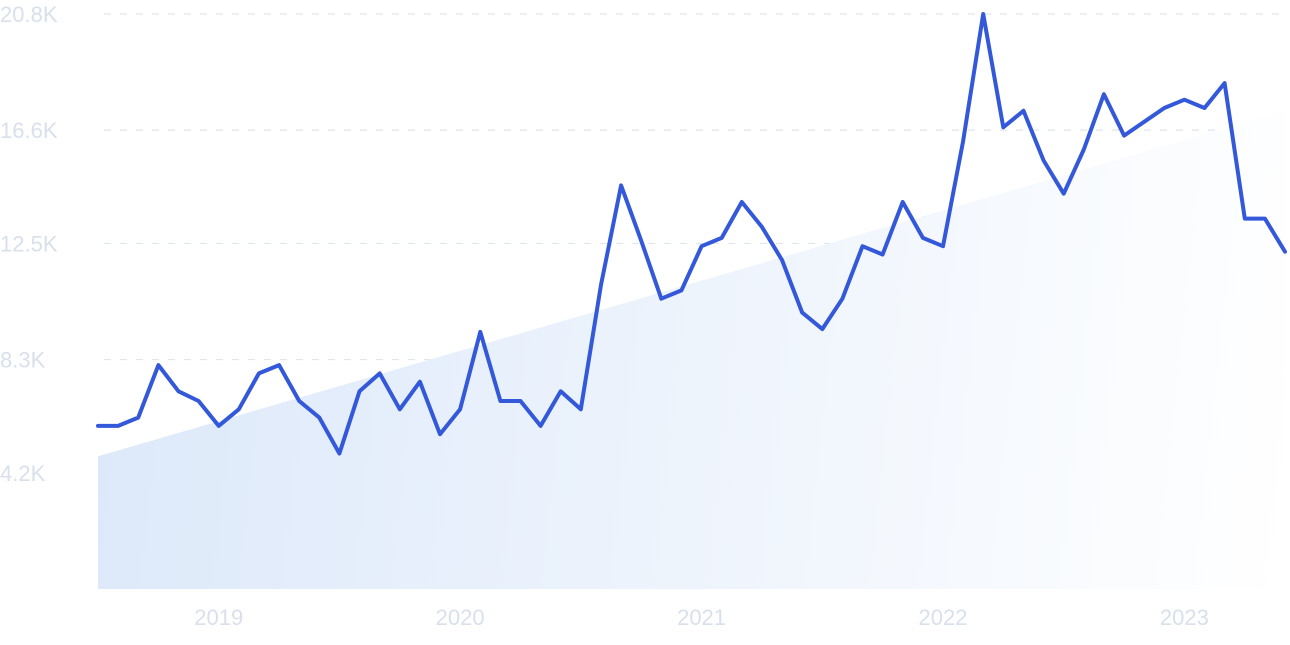 The height and width of the screenshot is (645, 1290). I want to click on x-tick-label: 2023, so click(1184, 617).